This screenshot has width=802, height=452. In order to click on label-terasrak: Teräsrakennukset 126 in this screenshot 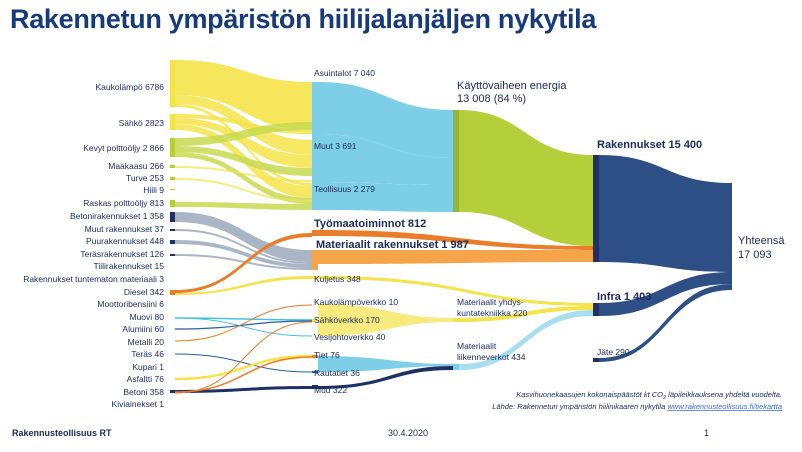, I will do `click(122, 254)`.